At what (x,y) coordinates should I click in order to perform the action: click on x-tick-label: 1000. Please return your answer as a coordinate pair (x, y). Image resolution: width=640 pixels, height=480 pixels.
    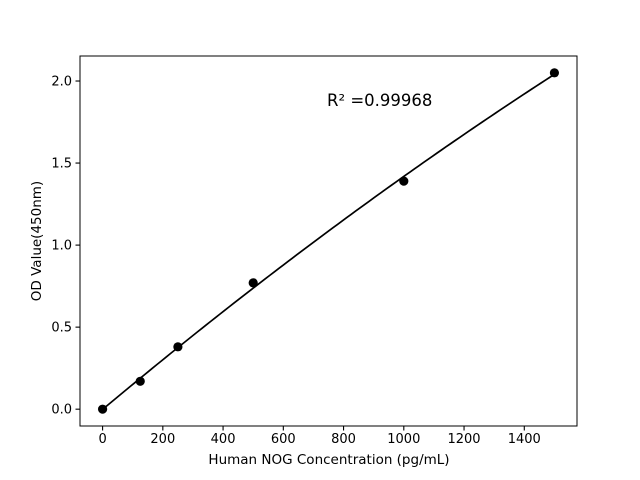
    Looking at the image, I should click on (403, 439).